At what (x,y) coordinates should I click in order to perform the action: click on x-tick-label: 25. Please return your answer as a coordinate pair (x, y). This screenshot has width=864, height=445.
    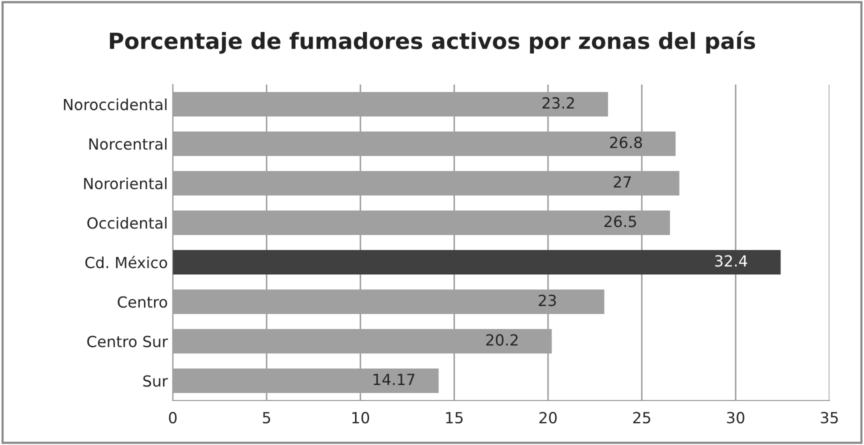
    Looking at the image, I should click on (641, 418).